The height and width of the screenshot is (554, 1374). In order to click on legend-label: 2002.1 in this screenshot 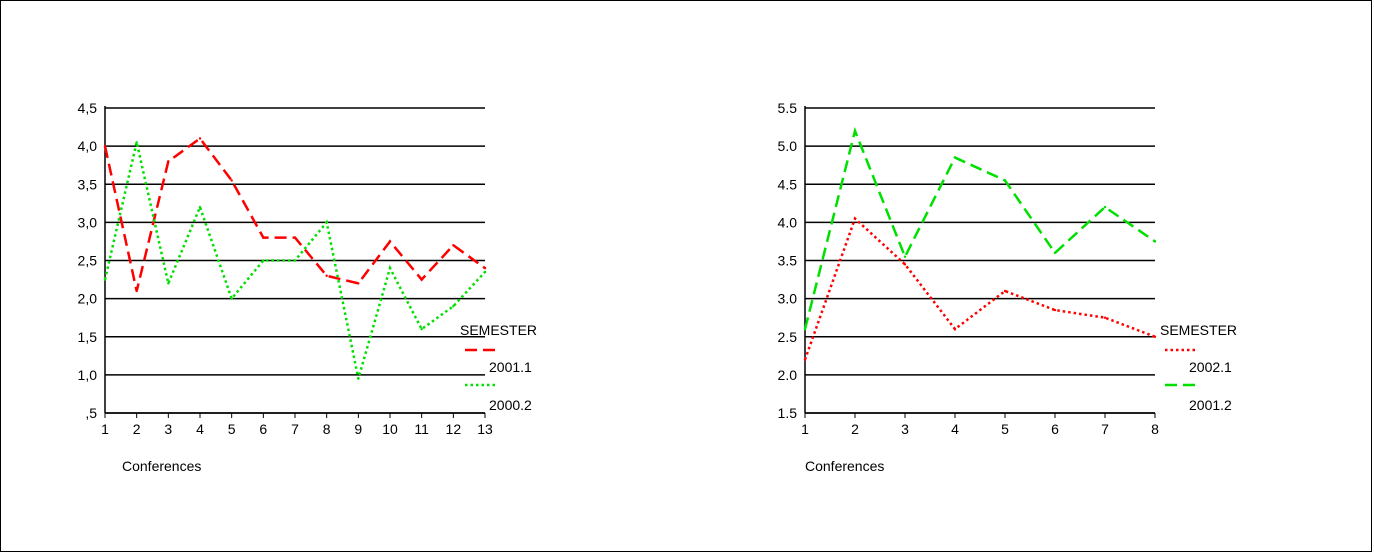, I will do `click(1210, 367)`.